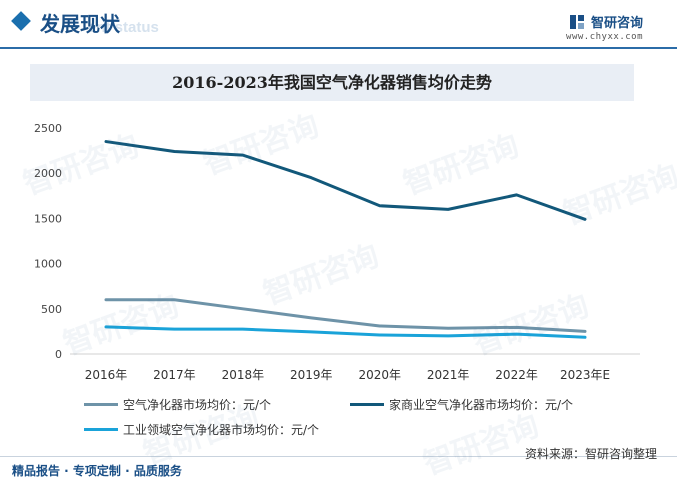 This screenshot has width=677, height=495. I want to click on brand-url: www.chyxx.com, so click(604, 37).